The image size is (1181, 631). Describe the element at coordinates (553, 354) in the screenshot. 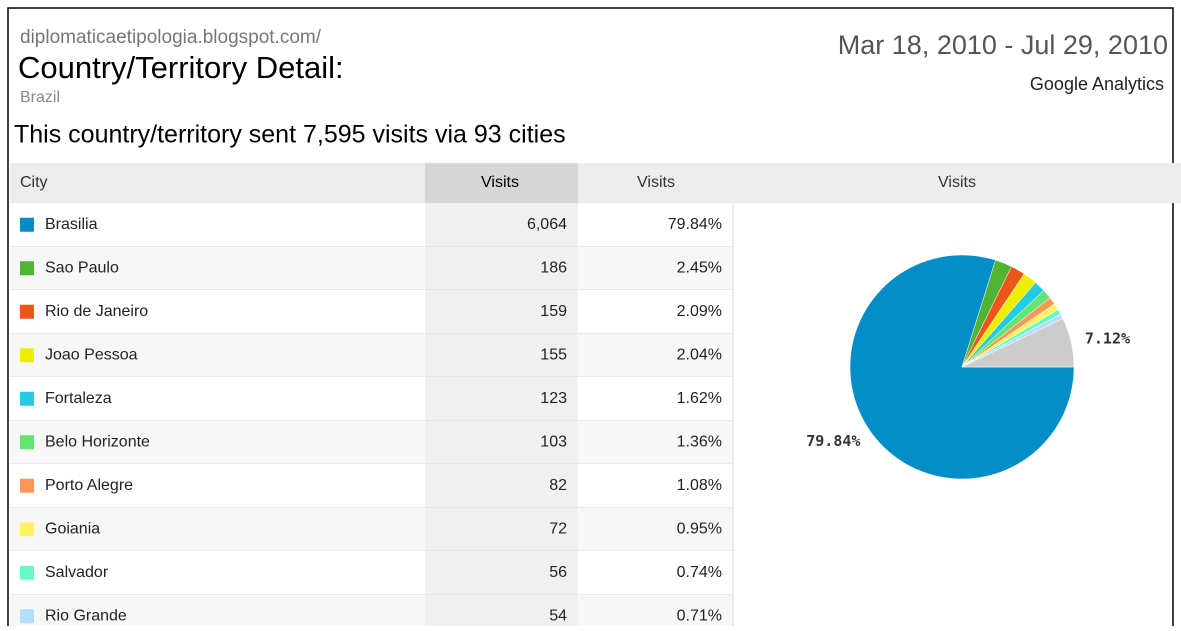

I see `visits-count: 155` at that location.